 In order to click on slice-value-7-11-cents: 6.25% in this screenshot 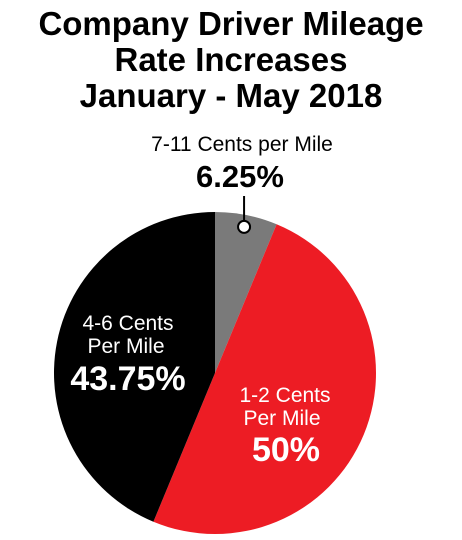, I will do `click(240, 176)`.